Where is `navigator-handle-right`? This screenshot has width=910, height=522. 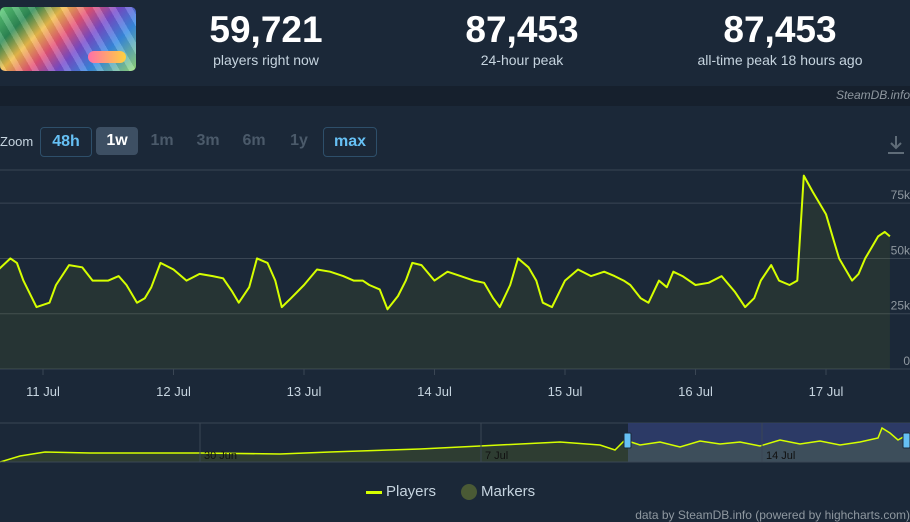
navigator-handle-right is located at coordinates (906, 440).